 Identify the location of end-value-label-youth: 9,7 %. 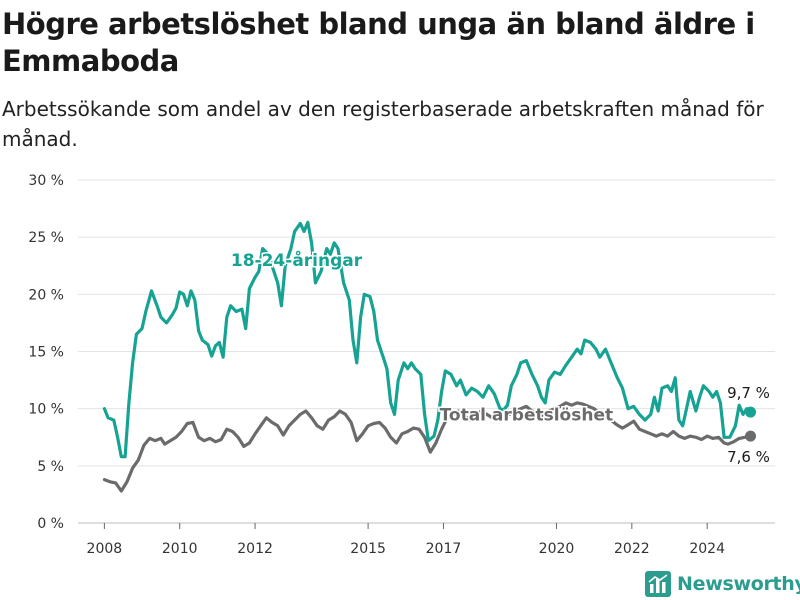
(748, 393).